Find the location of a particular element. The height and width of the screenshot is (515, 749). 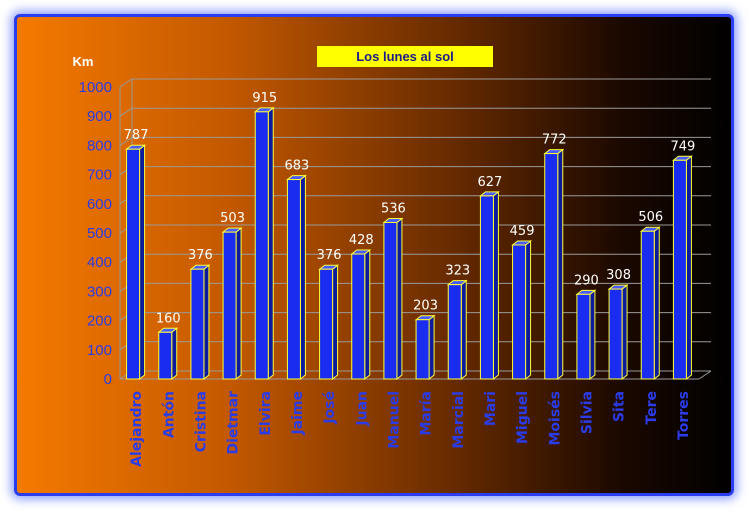

data-label: 749 is located at coordinates (683, 146).